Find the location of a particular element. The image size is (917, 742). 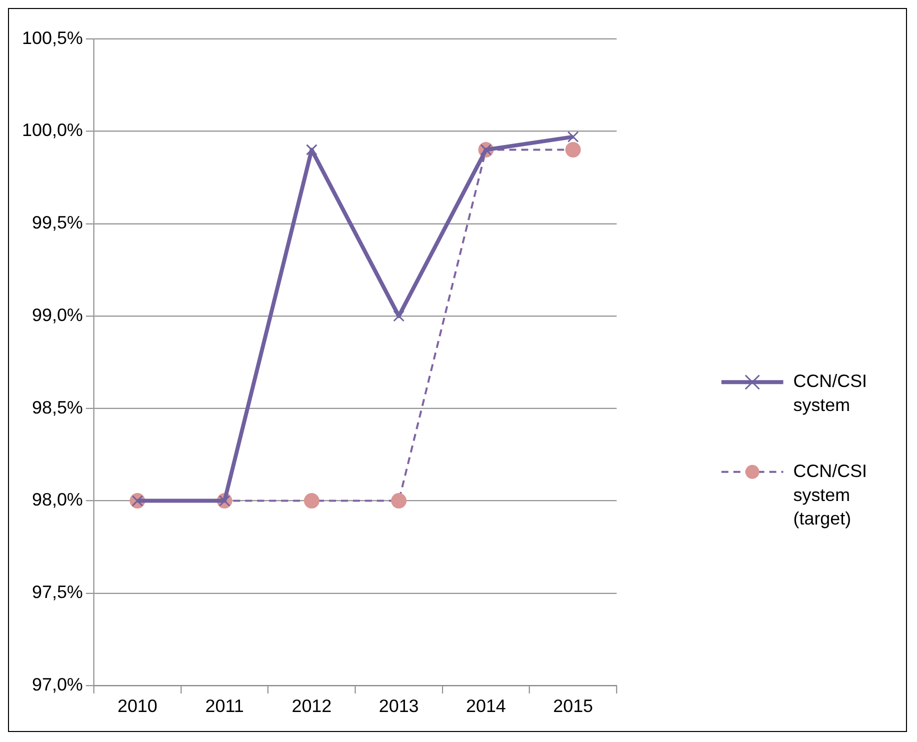

y-tick-label: 100,5% is located at coordinates (52, 38).